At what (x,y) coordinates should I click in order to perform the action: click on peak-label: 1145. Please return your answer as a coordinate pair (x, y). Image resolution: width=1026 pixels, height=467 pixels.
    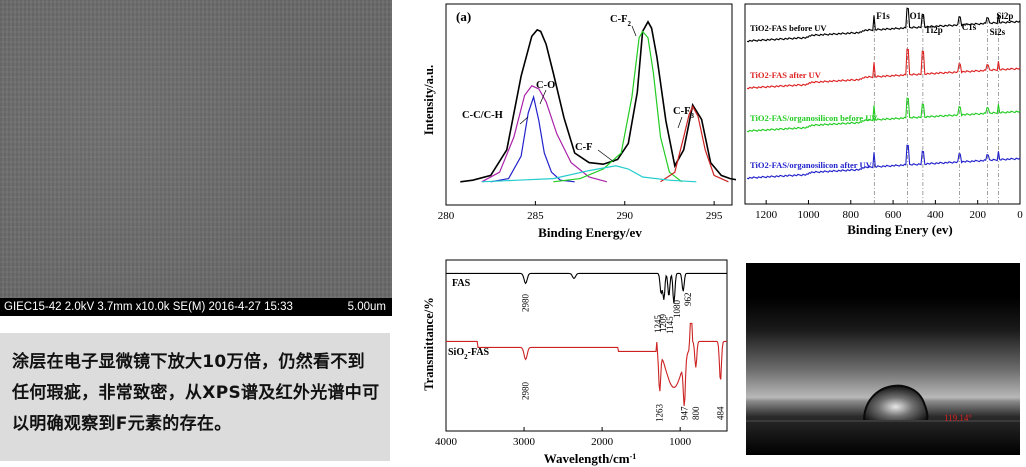
    Looking at the image, I should click on (670, 325).